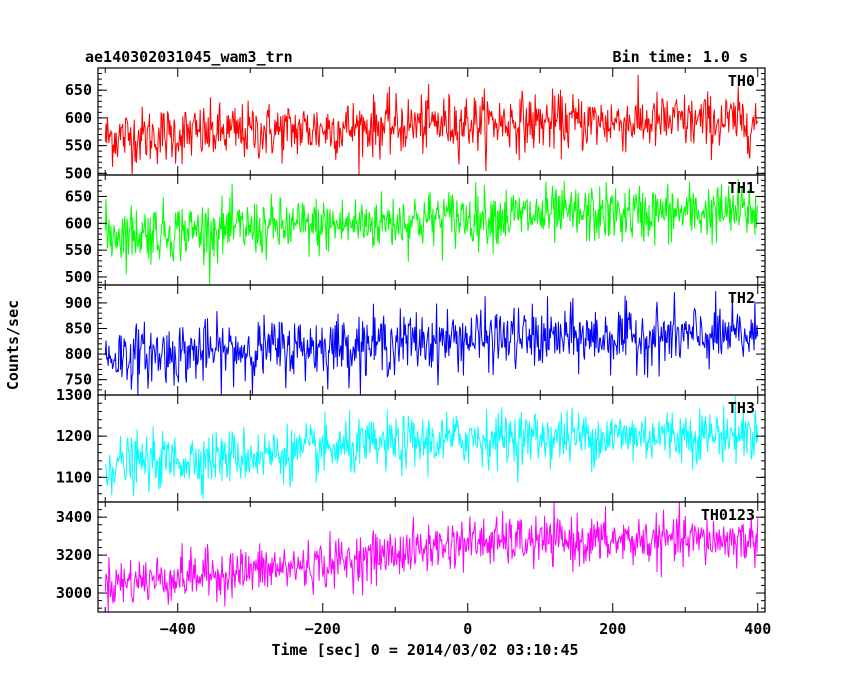  I want to click on y-axis-title: Counts/sec, so click(13, 345).